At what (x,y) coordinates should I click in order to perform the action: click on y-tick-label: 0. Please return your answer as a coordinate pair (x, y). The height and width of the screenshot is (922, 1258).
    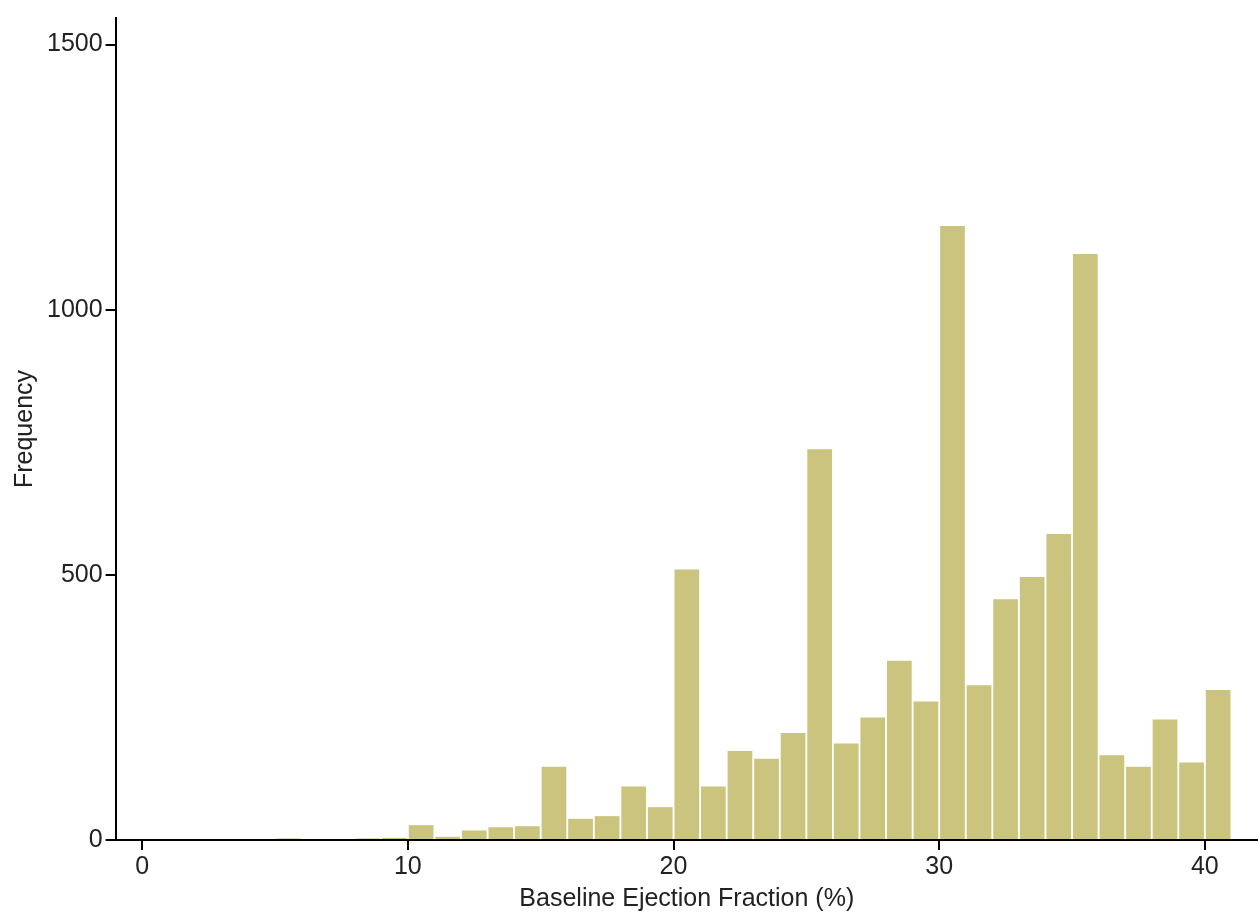
    Looking at the image, I should click on (95, 837).